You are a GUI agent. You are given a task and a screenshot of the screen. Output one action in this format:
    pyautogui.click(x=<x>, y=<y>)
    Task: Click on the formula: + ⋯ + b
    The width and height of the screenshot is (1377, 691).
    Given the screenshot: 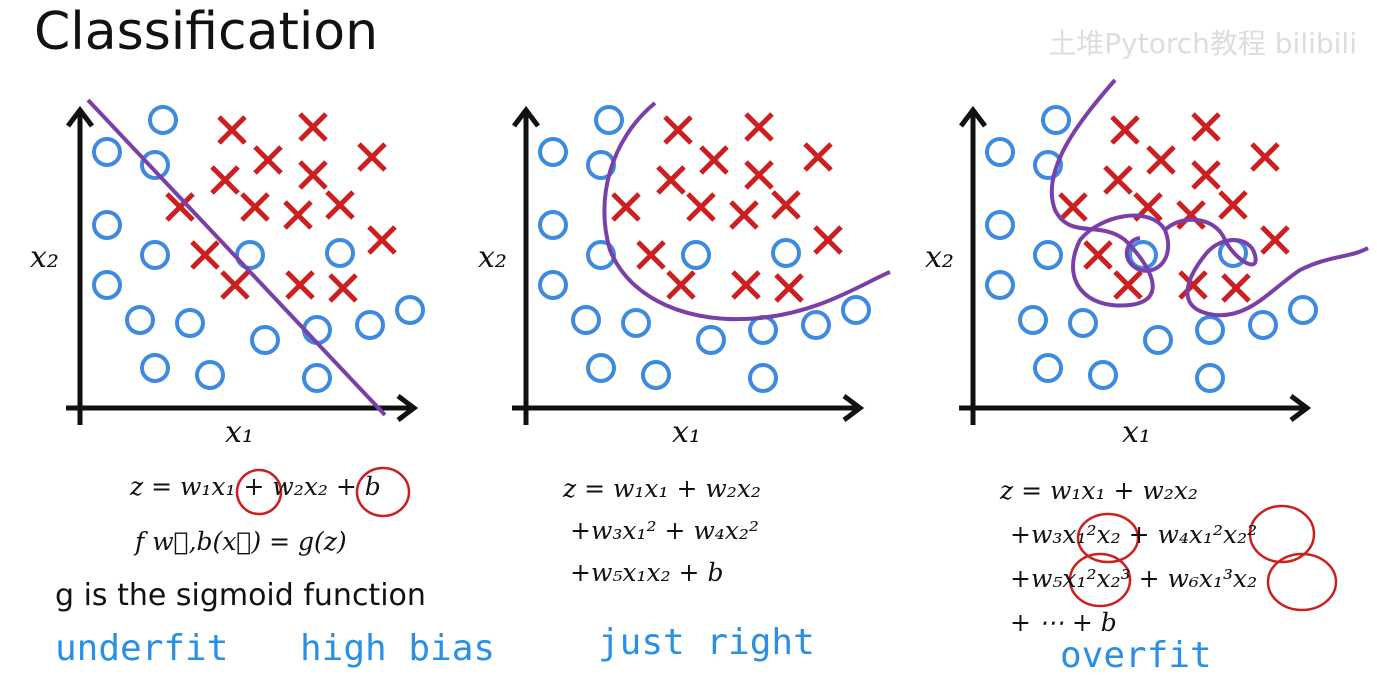 What is the action you would take?
    pyautogui.click(x=1063, y=622)
    